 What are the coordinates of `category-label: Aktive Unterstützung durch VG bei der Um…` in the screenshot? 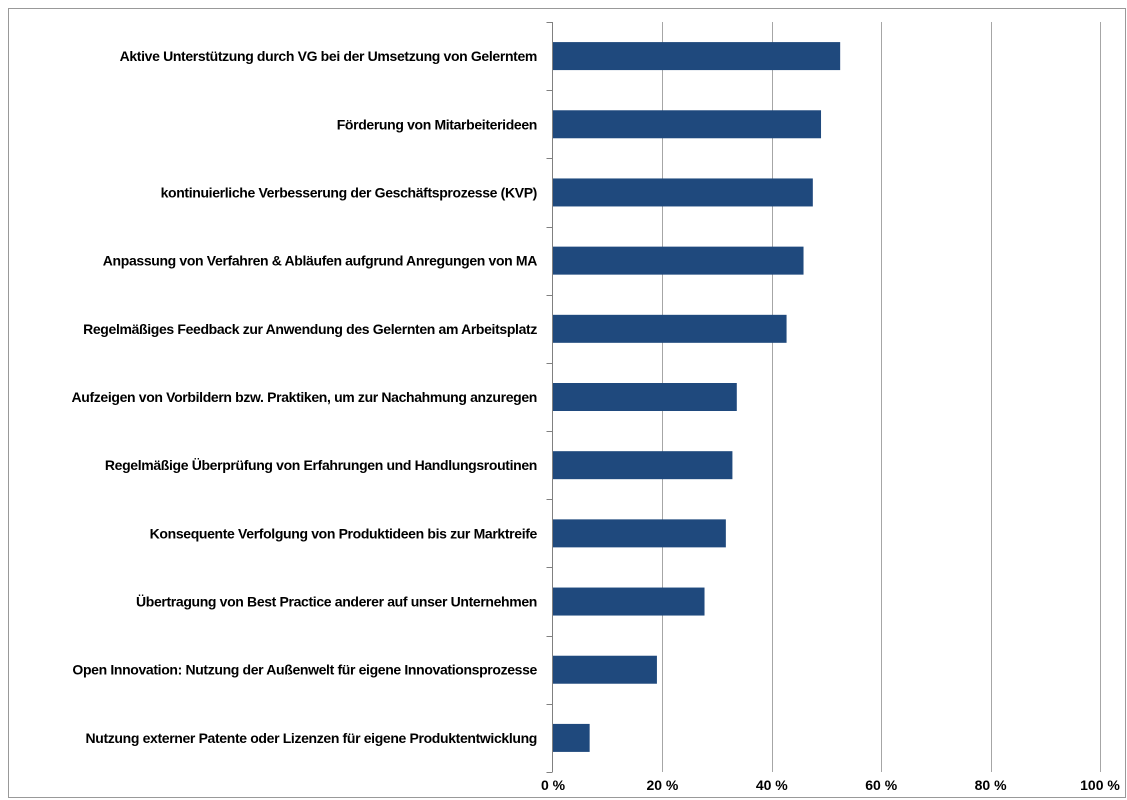 It's located at (328, 56).